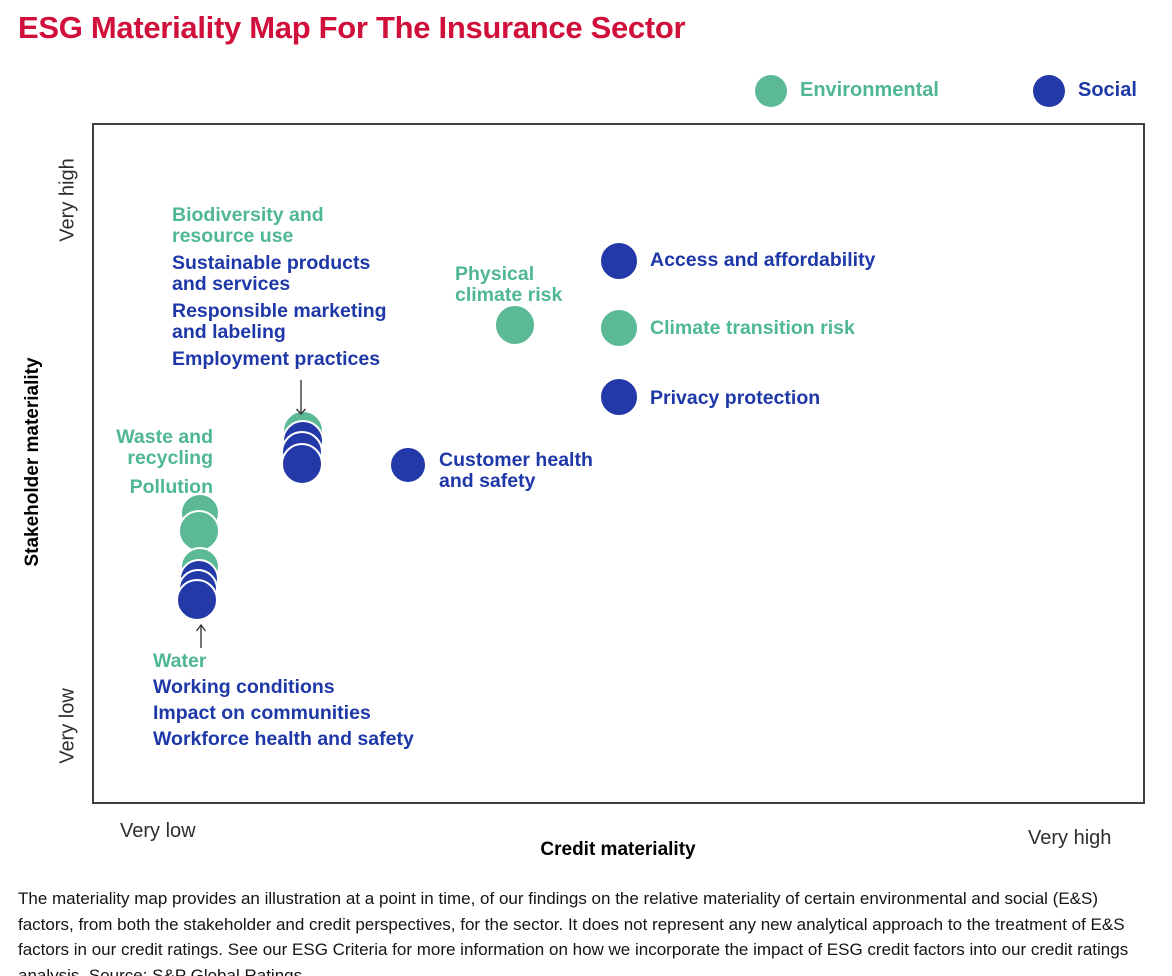 Image resolution: width=1172 pixels, height=976 pixels. I want to click on point-physical-climate-risk, so click(514, 324).